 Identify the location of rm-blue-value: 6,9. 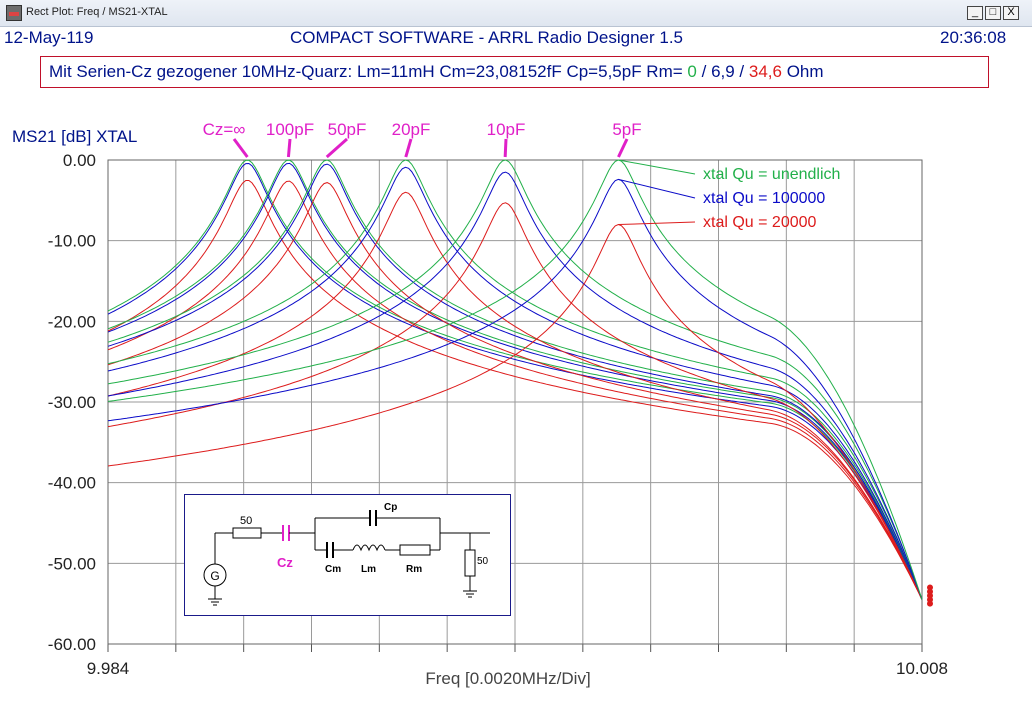
(723, 71).